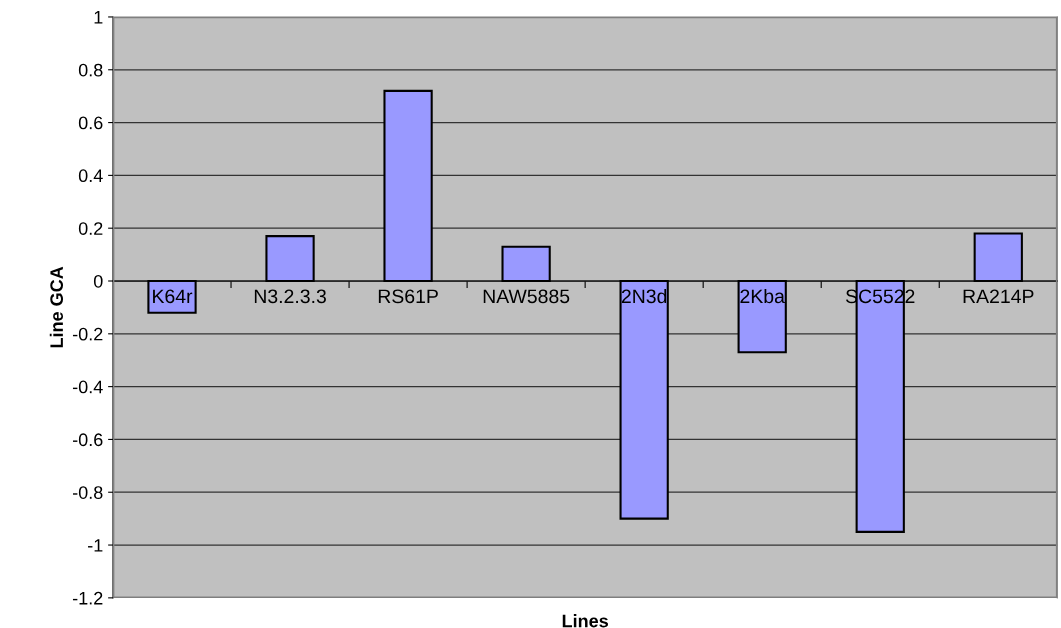 This screenshot has height=628, width=1061. What do you see at coordinates (90, 70) in the screenshot?
I see `y-tick-label: 0.8` at bounding box center [90, 70].